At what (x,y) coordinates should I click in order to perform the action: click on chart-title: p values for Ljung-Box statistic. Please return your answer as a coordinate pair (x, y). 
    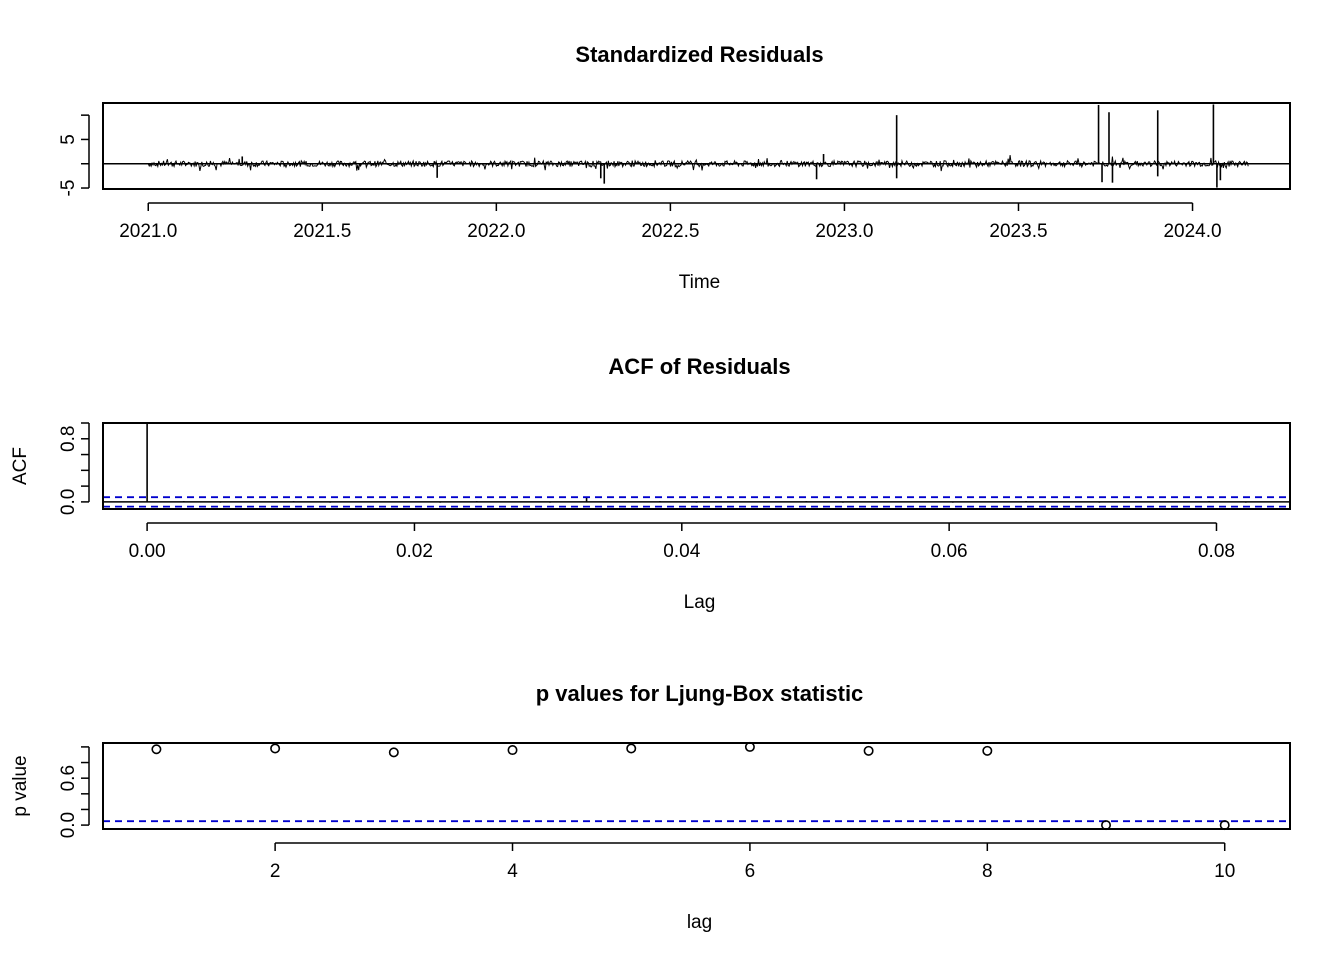
    Looking at the image, I should click on (700, 693).